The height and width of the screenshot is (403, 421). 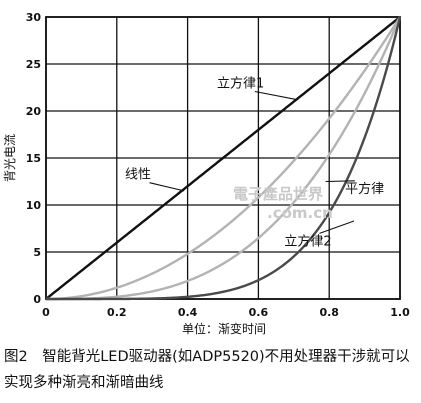 I want to click on y-tick-label: 0, so click(x=37, y=299).